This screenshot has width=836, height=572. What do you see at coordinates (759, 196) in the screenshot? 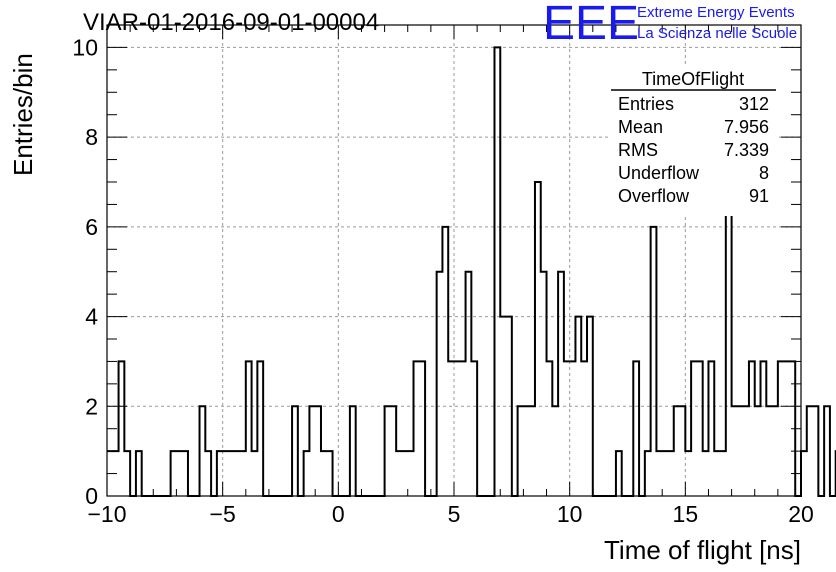
I see `stats-row-value: 91` at bounding box center [759, 196].